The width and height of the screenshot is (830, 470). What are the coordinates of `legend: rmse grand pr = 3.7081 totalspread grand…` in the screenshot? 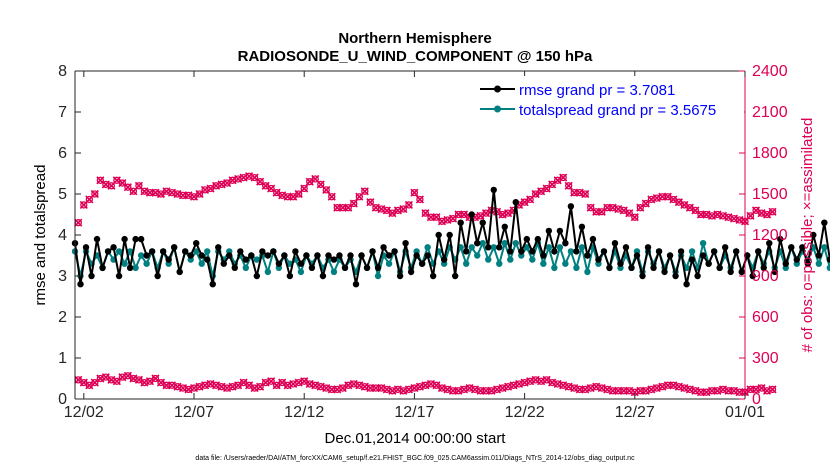 It's located at (610, 97).